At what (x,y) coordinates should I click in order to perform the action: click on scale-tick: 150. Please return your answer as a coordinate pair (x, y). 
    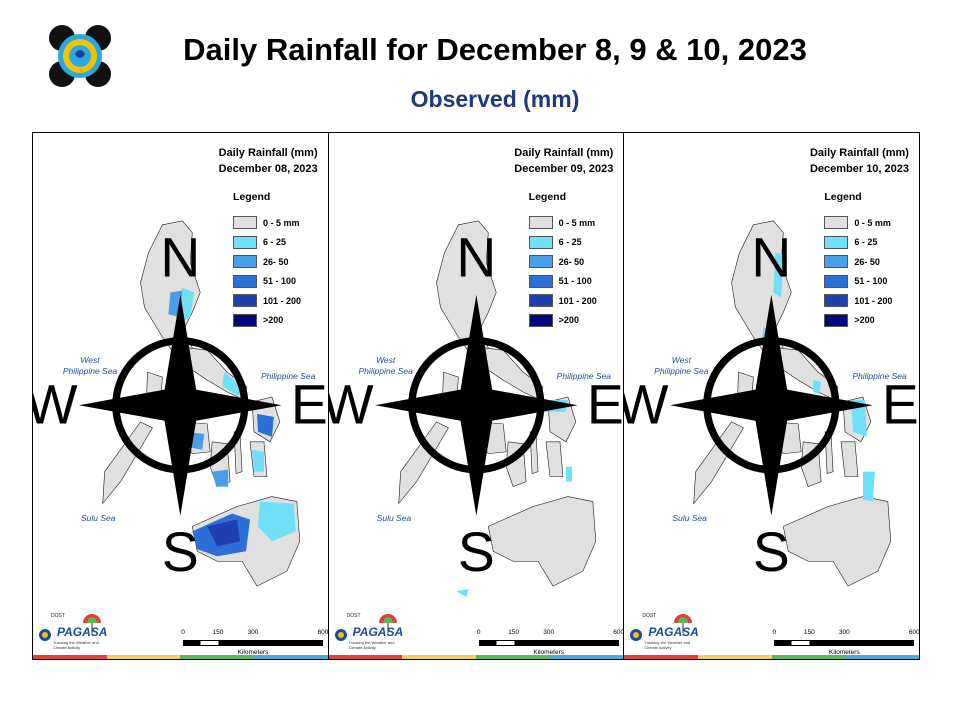
    Looking at the image, I should click on (514, 632).